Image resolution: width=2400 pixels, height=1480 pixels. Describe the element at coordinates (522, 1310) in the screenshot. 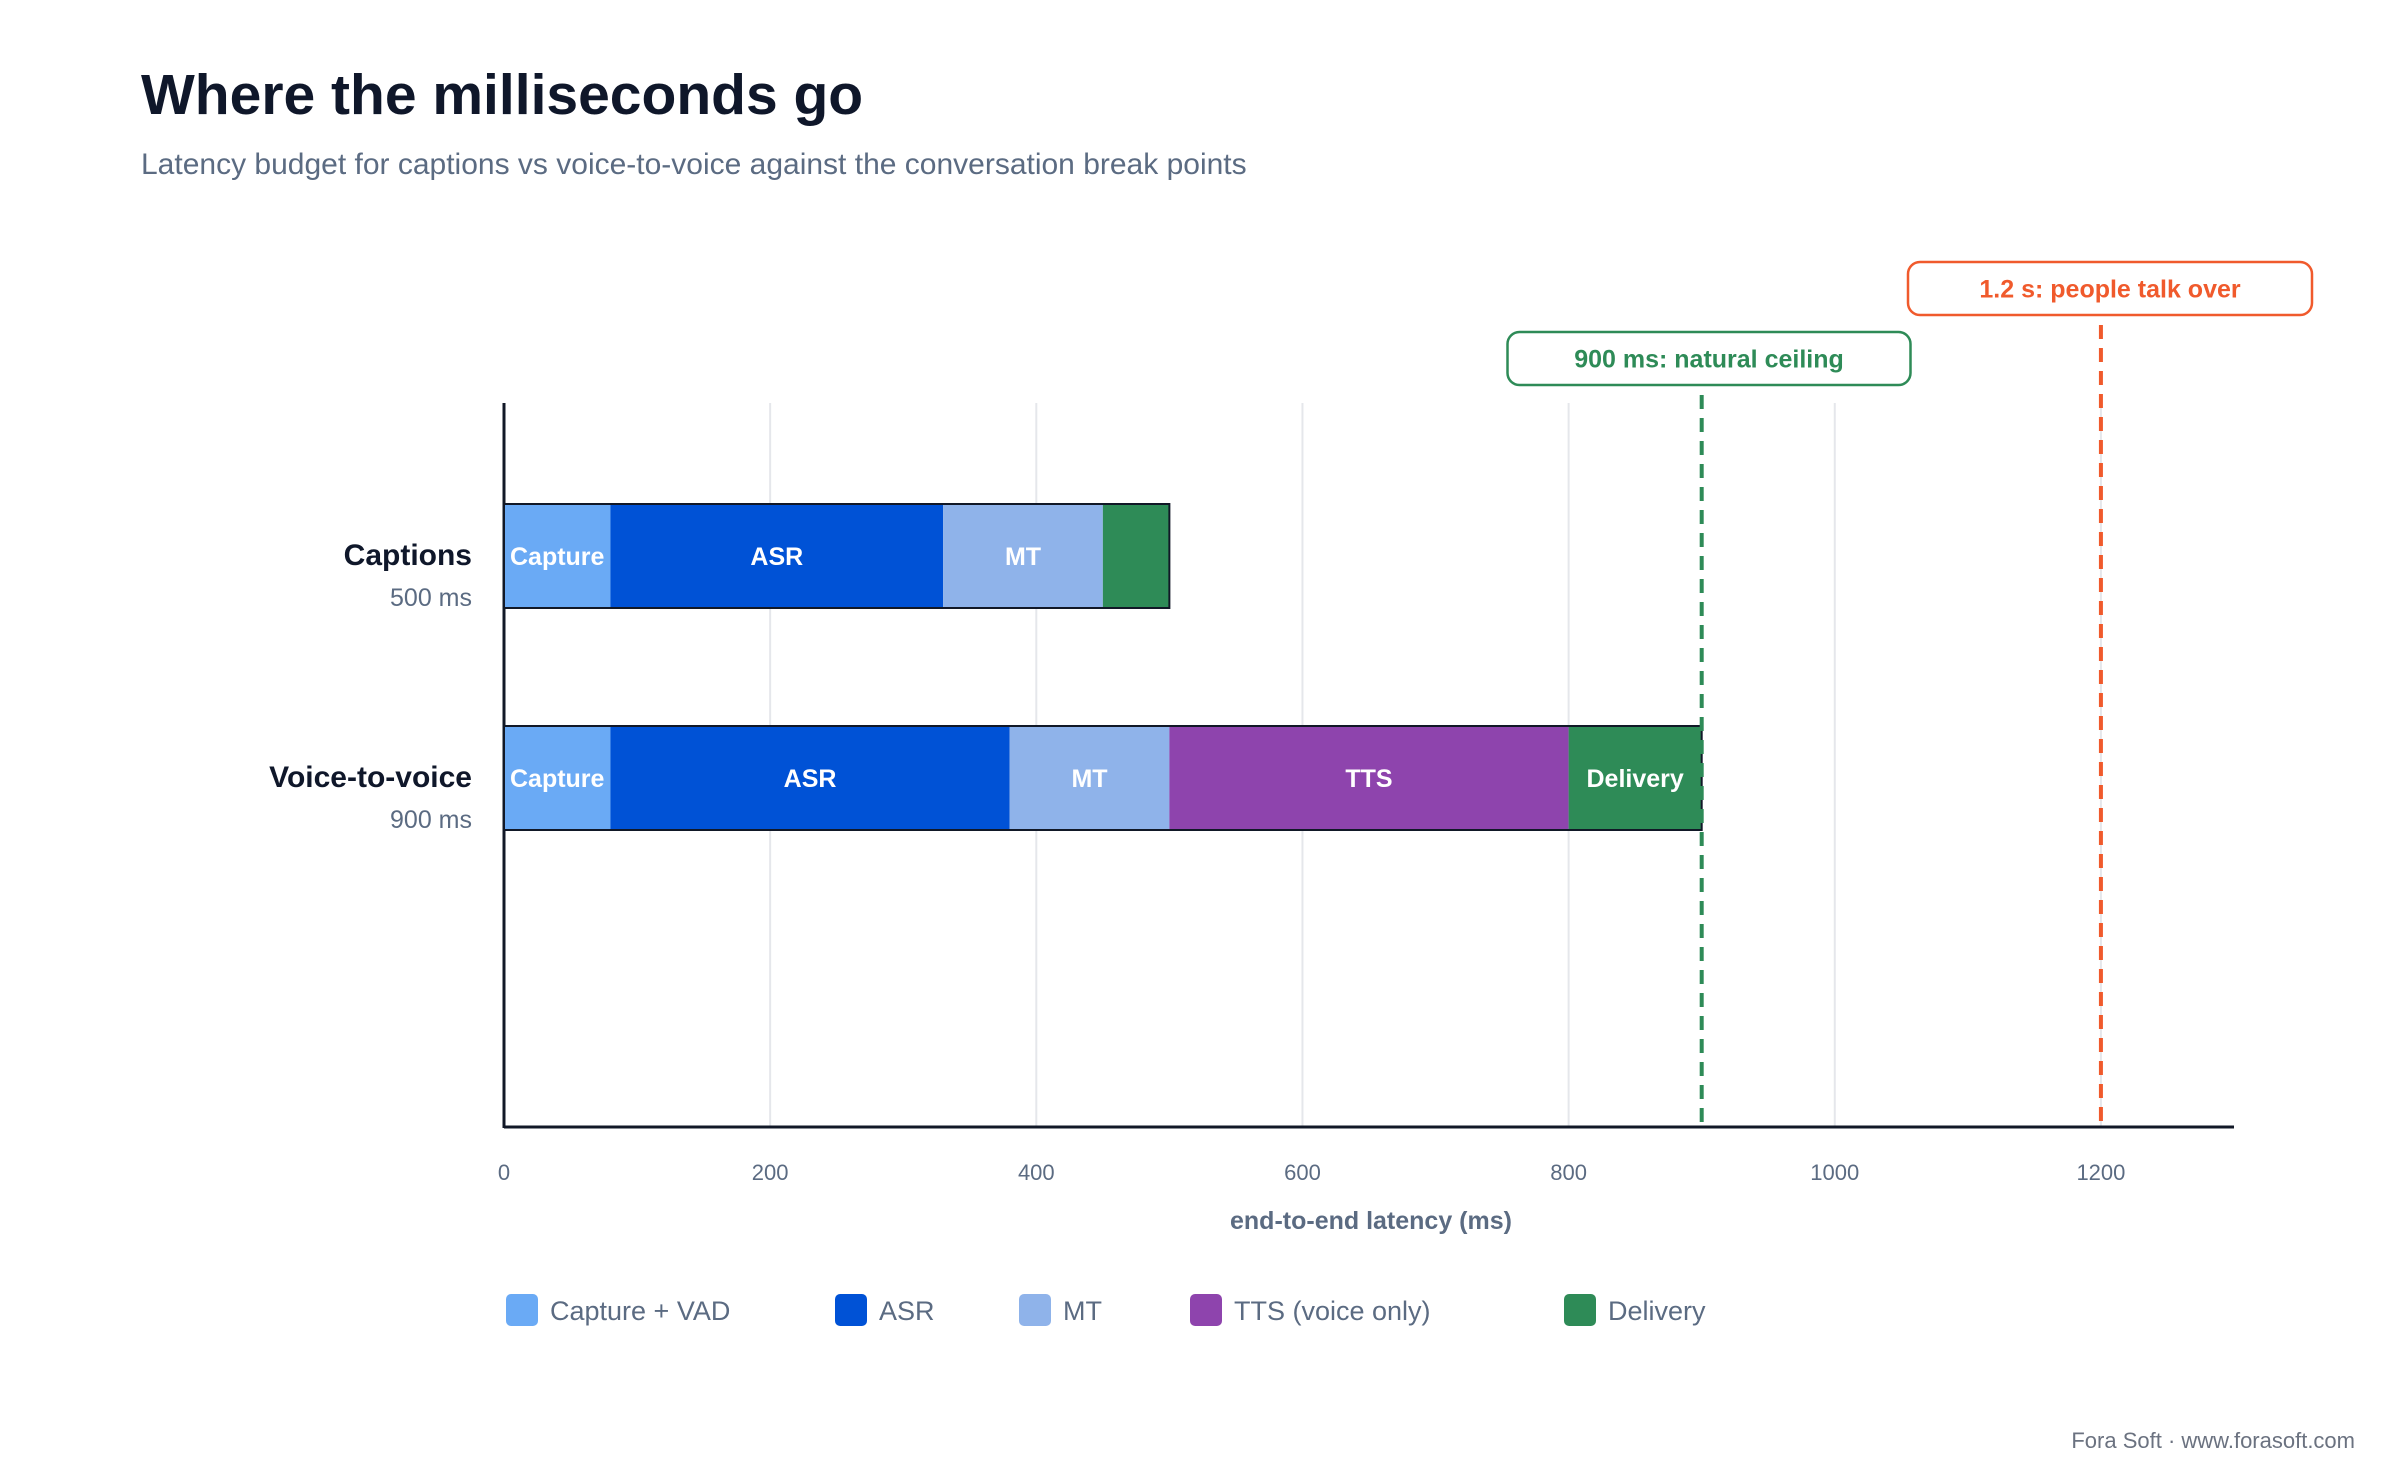

I see `legend-swatch-capture` at that location.